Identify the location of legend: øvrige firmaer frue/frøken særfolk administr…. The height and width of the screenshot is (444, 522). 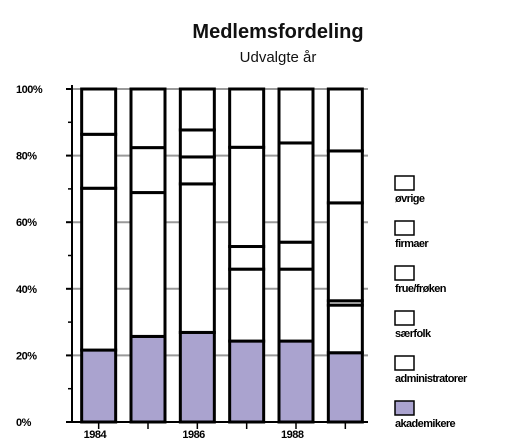
(431, 302).